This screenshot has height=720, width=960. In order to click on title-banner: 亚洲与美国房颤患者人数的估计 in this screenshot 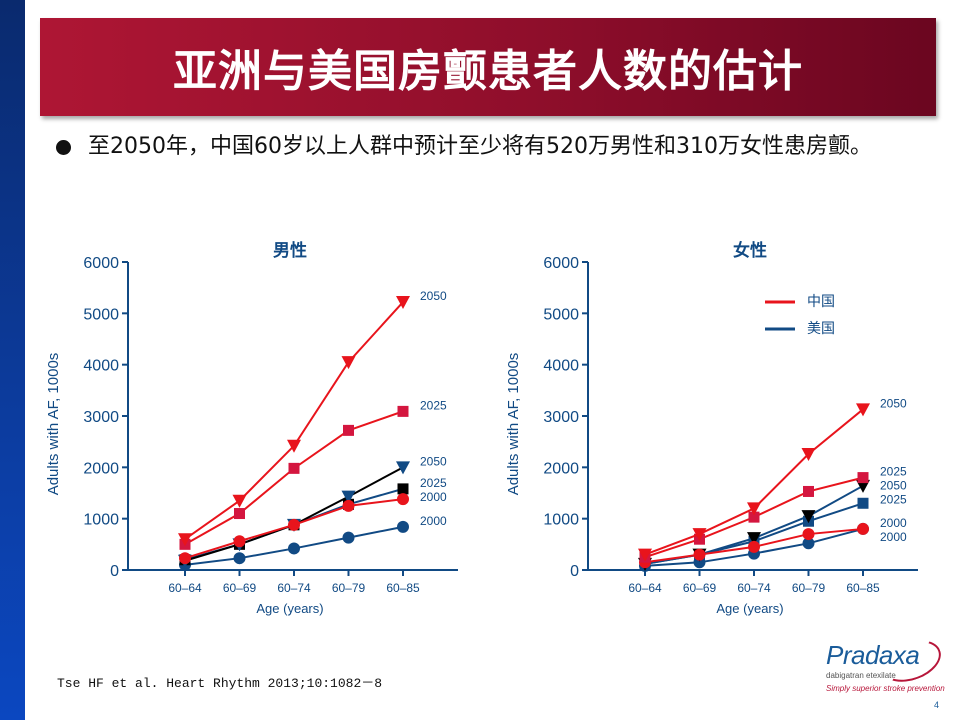, I will do `click(488, 67)`.